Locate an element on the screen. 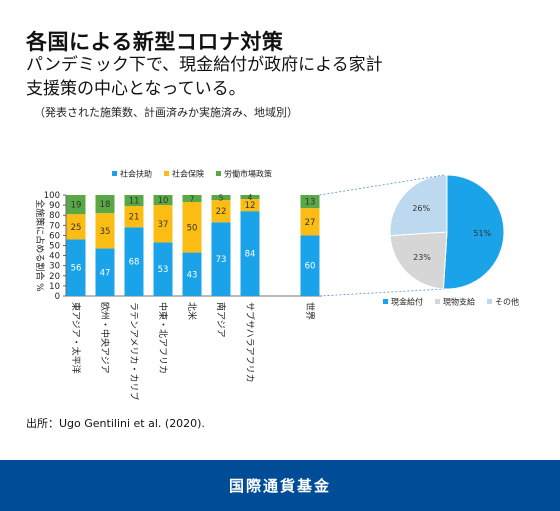  footer-brand: 国際通貨基金 is located at coordinates (279, 486).